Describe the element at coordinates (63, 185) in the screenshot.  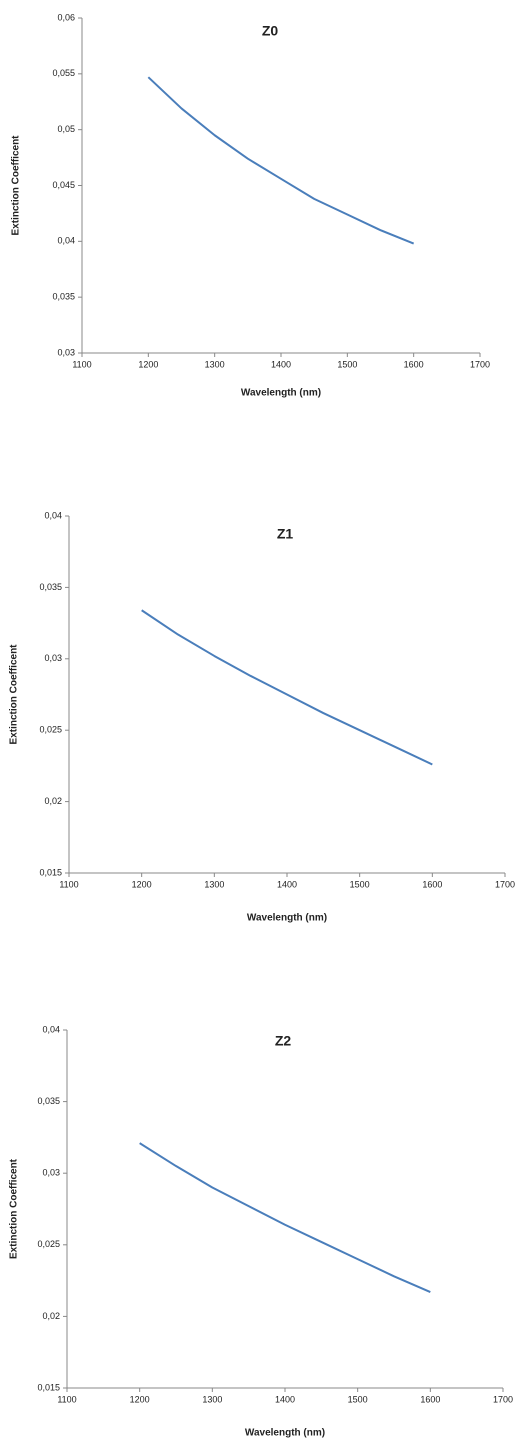
I see `y-tick-label: 0,045` at that location.